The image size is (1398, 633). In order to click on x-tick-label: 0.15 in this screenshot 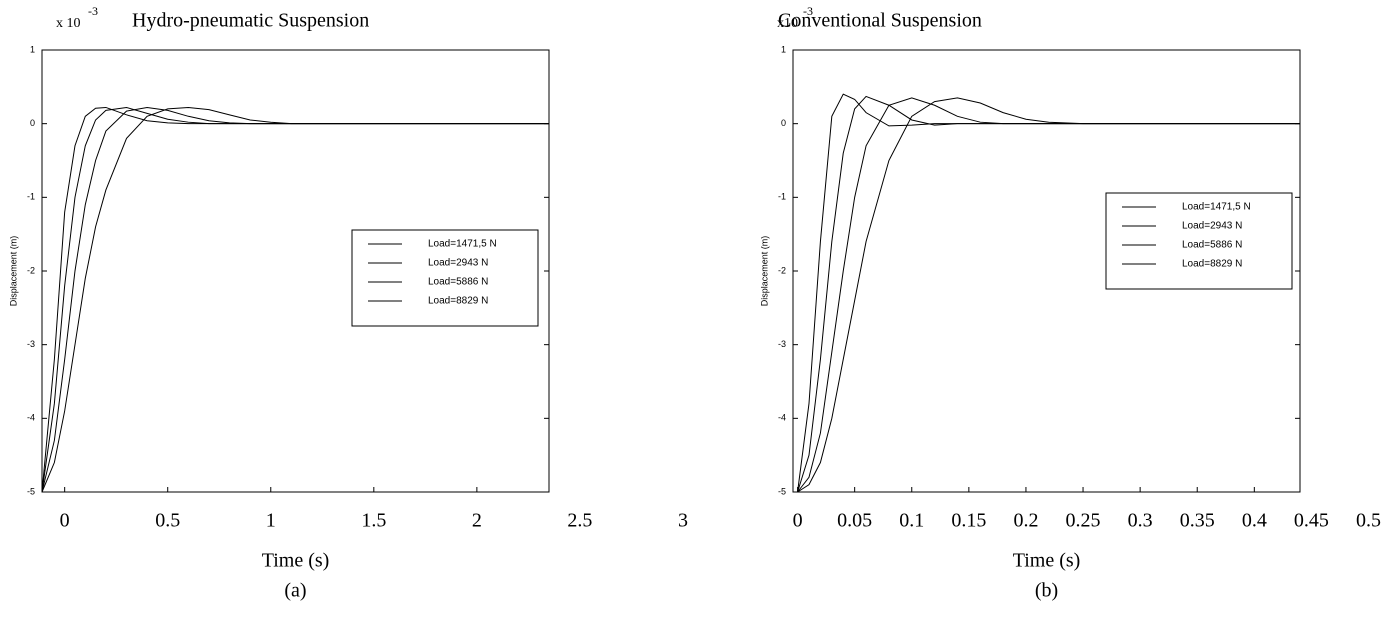, I will do `click(968, 521)`.